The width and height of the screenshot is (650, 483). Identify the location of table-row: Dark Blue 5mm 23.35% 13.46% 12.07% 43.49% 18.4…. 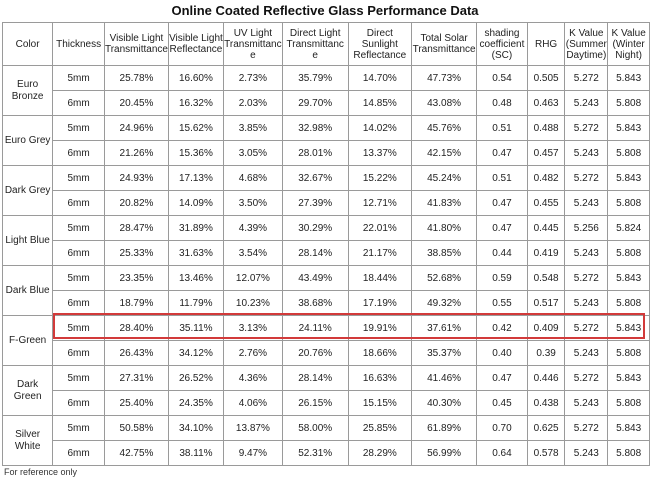
(325, 290).